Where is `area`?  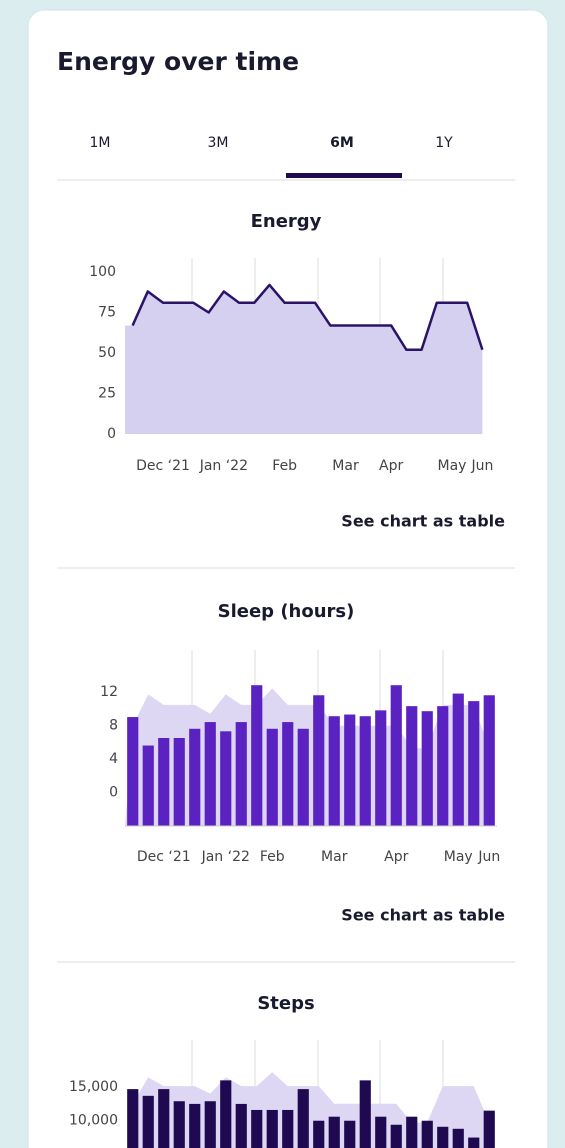
area is located at coordinates (304, 359).